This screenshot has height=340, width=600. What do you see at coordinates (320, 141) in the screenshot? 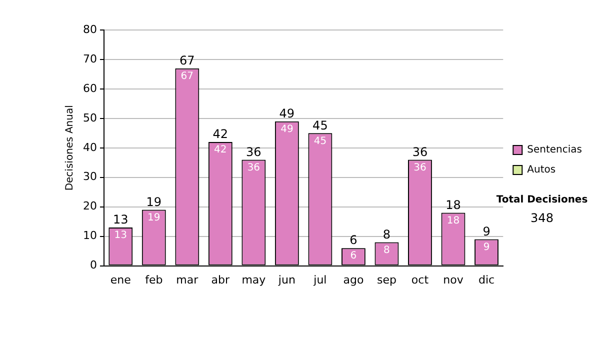
I see `data-label: 45` at bounding box center [320, 141].